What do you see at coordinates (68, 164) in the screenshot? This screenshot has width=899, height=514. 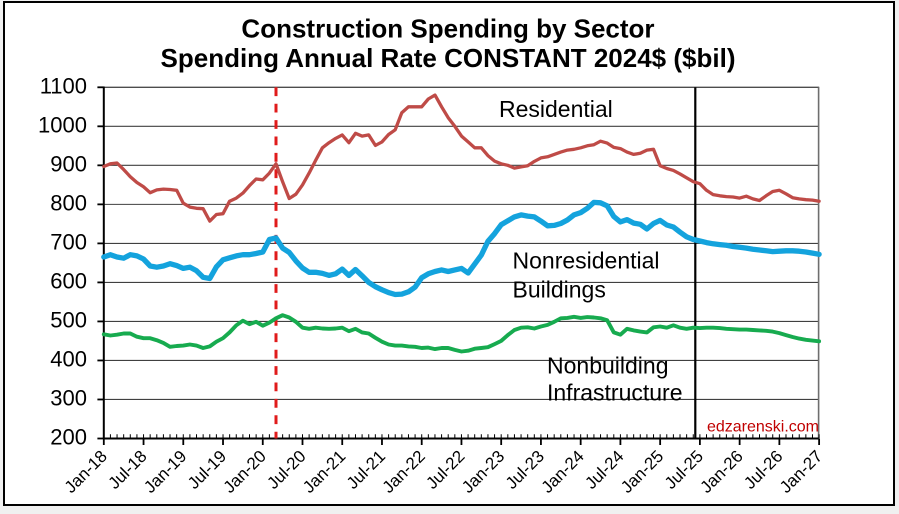 I see `svg-text: 900` at bounding box center [68, 164].